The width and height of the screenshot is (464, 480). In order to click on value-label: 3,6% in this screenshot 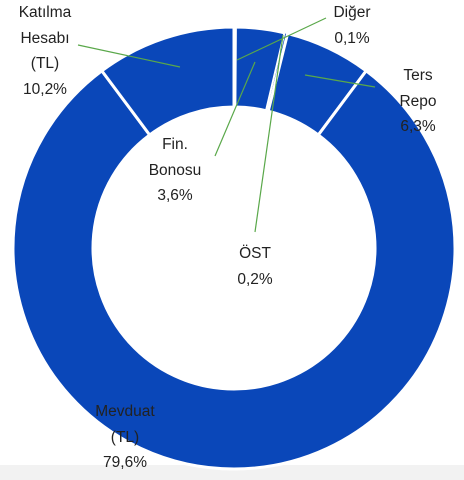, I will do `click(175, 195)`.